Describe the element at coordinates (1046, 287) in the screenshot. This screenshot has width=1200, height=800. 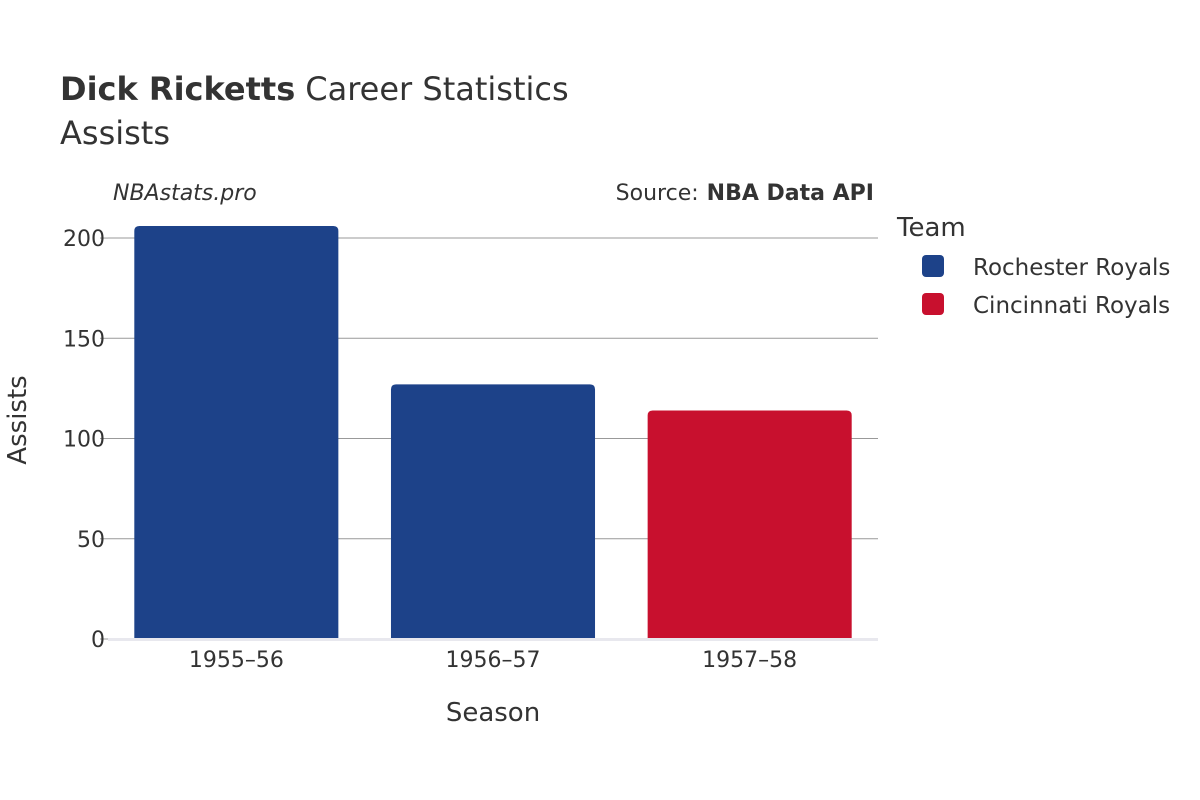
I see `legend: Rochester Royals Cincinnati Royals` at that location.